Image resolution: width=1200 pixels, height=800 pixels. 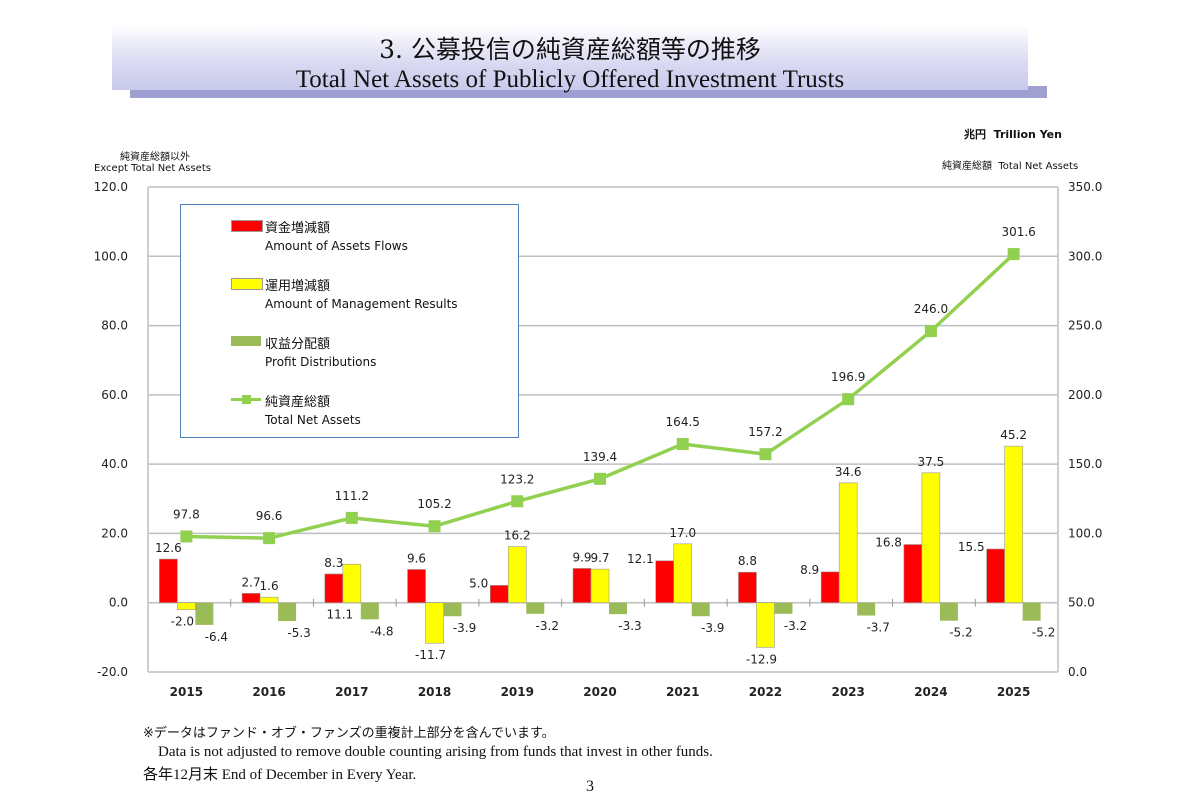 What do you see at coordinates (336, 246) in the screenshot?
I see `legend-label-en: Amount of Assets Flows` at bounding box center [336, 246].